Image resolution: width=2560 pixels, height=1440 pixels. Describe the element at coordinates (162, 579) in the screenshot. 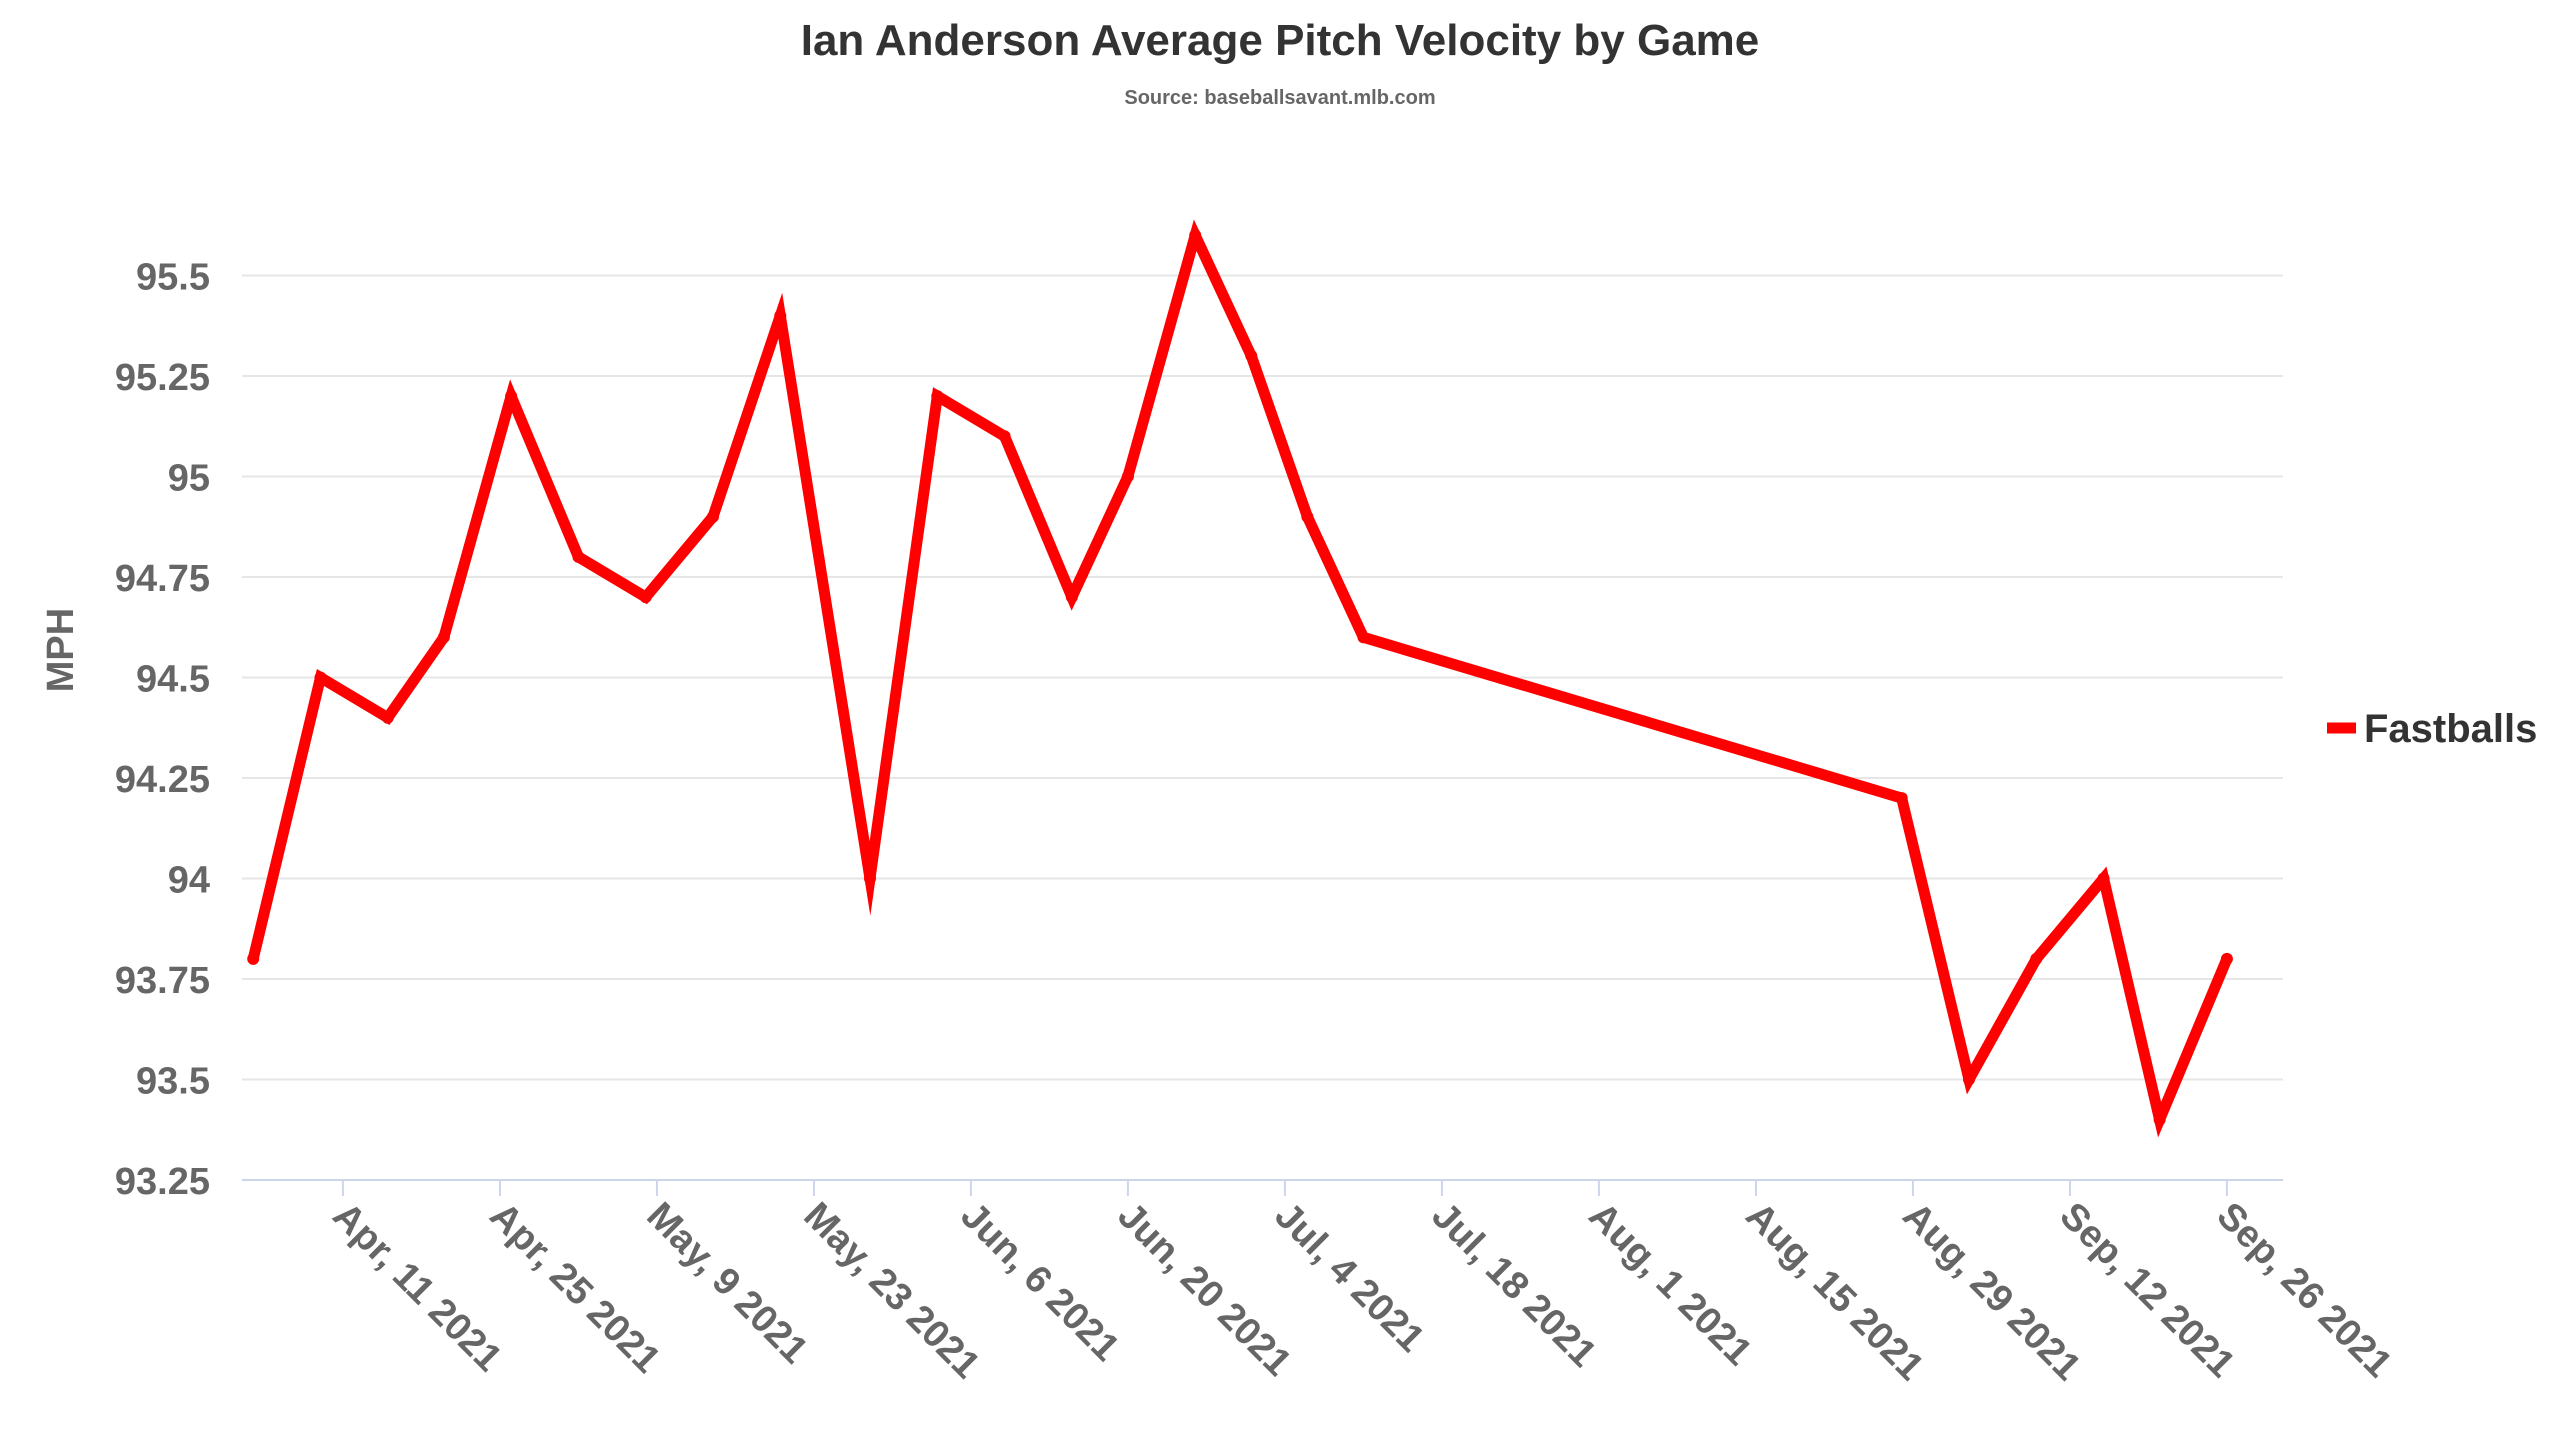

I see `y-tick-label: 94.75` at that location.